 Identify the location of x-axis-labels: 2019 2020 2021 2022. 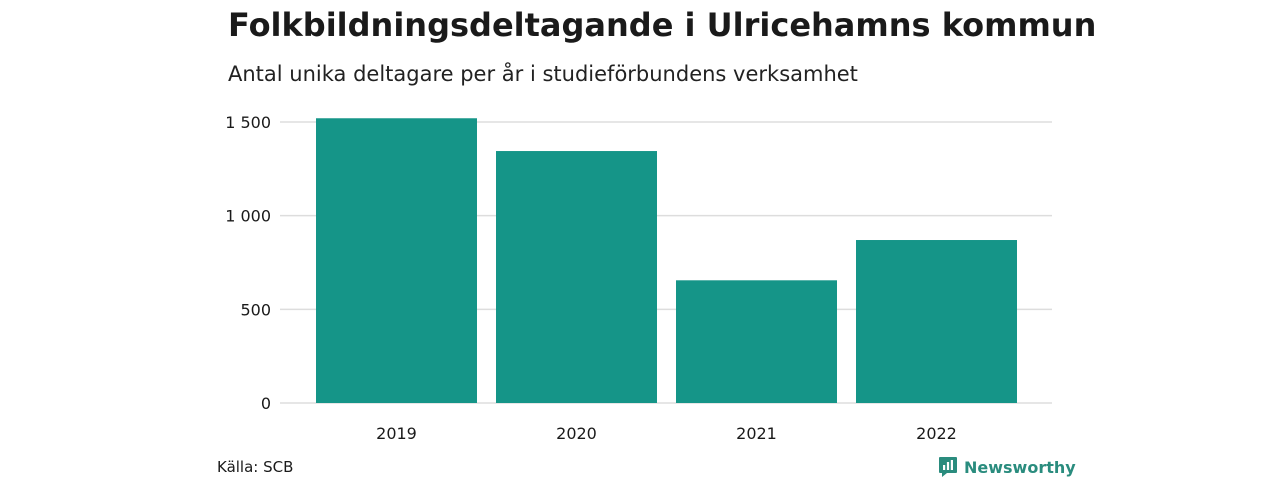
(666, 433).